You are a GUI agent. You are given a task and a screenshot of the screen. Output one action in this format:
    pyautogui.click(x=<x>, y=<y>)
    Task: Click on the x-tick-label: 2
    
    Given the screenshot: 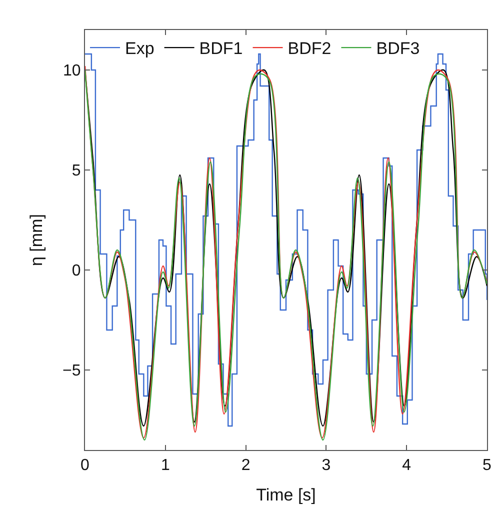 What is the action you would take?
    pyautogui.click(x=245, y=465)
    